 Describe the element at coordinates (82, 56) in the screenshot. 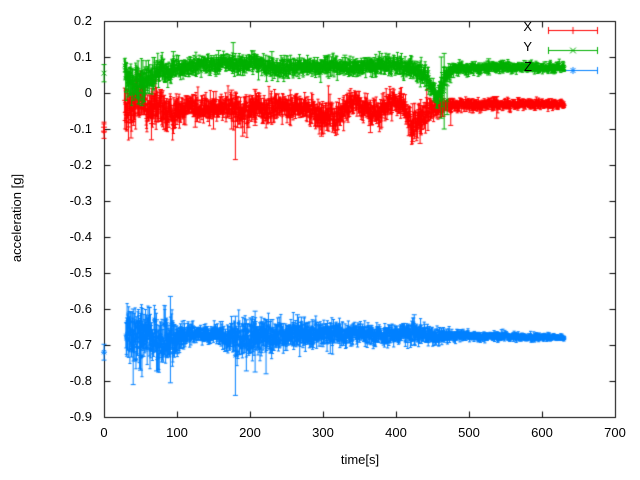

I see `y-tick-label: 0.1` at that location.